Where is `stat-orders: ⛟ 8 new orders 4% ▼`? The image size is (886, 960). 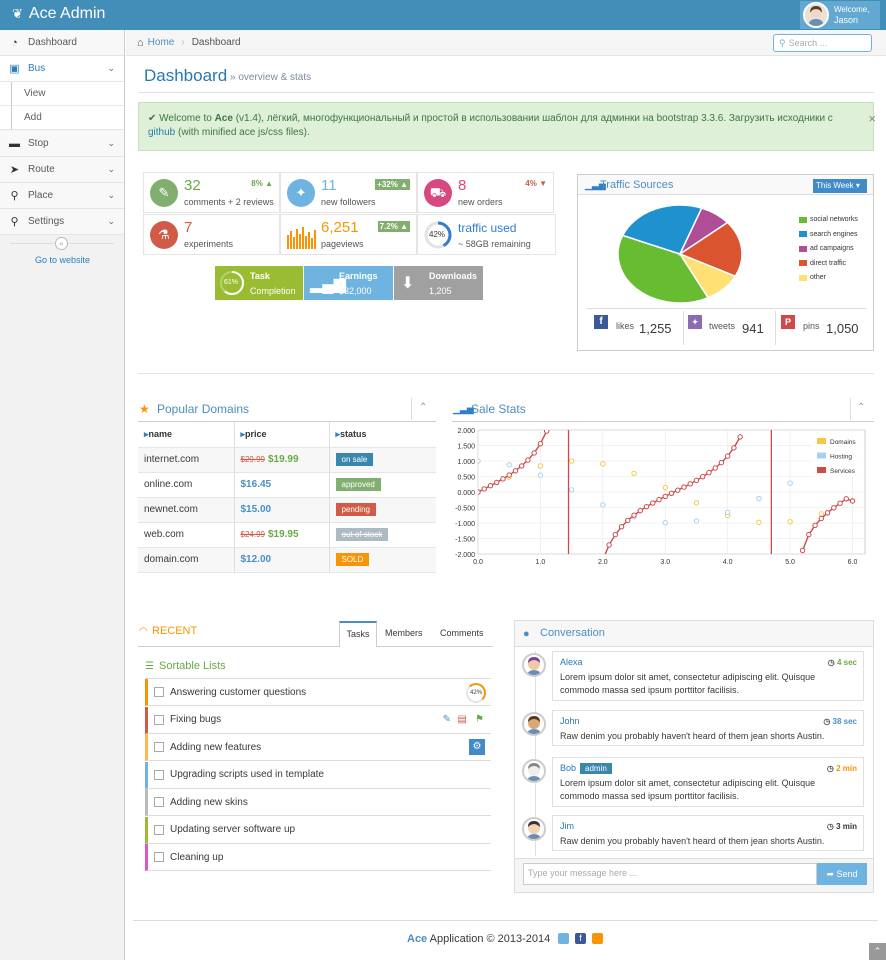
stat-orders: ⛟ 8 new orders 4% ▼ is located at coordinates (485, 192).